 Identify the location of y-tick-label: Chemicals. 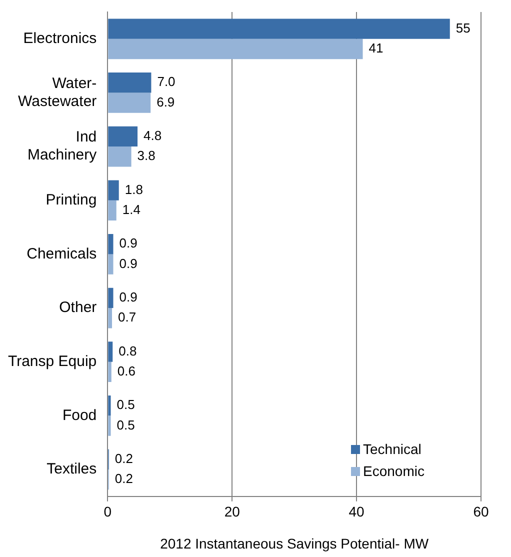
(61, 253).